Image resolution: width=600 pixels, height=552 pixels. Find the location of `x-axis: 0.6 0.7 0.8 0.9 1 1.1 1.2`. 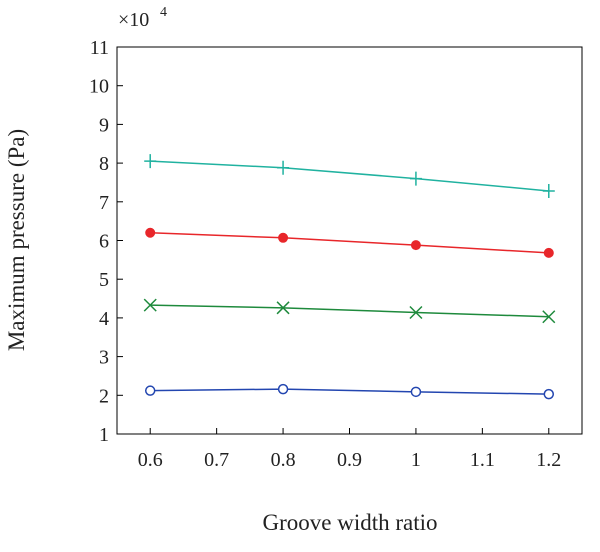

x-axis: 0.6 0.7 0.8 0.9 1 1.1 1.2 is located at coordinates (349, 449).